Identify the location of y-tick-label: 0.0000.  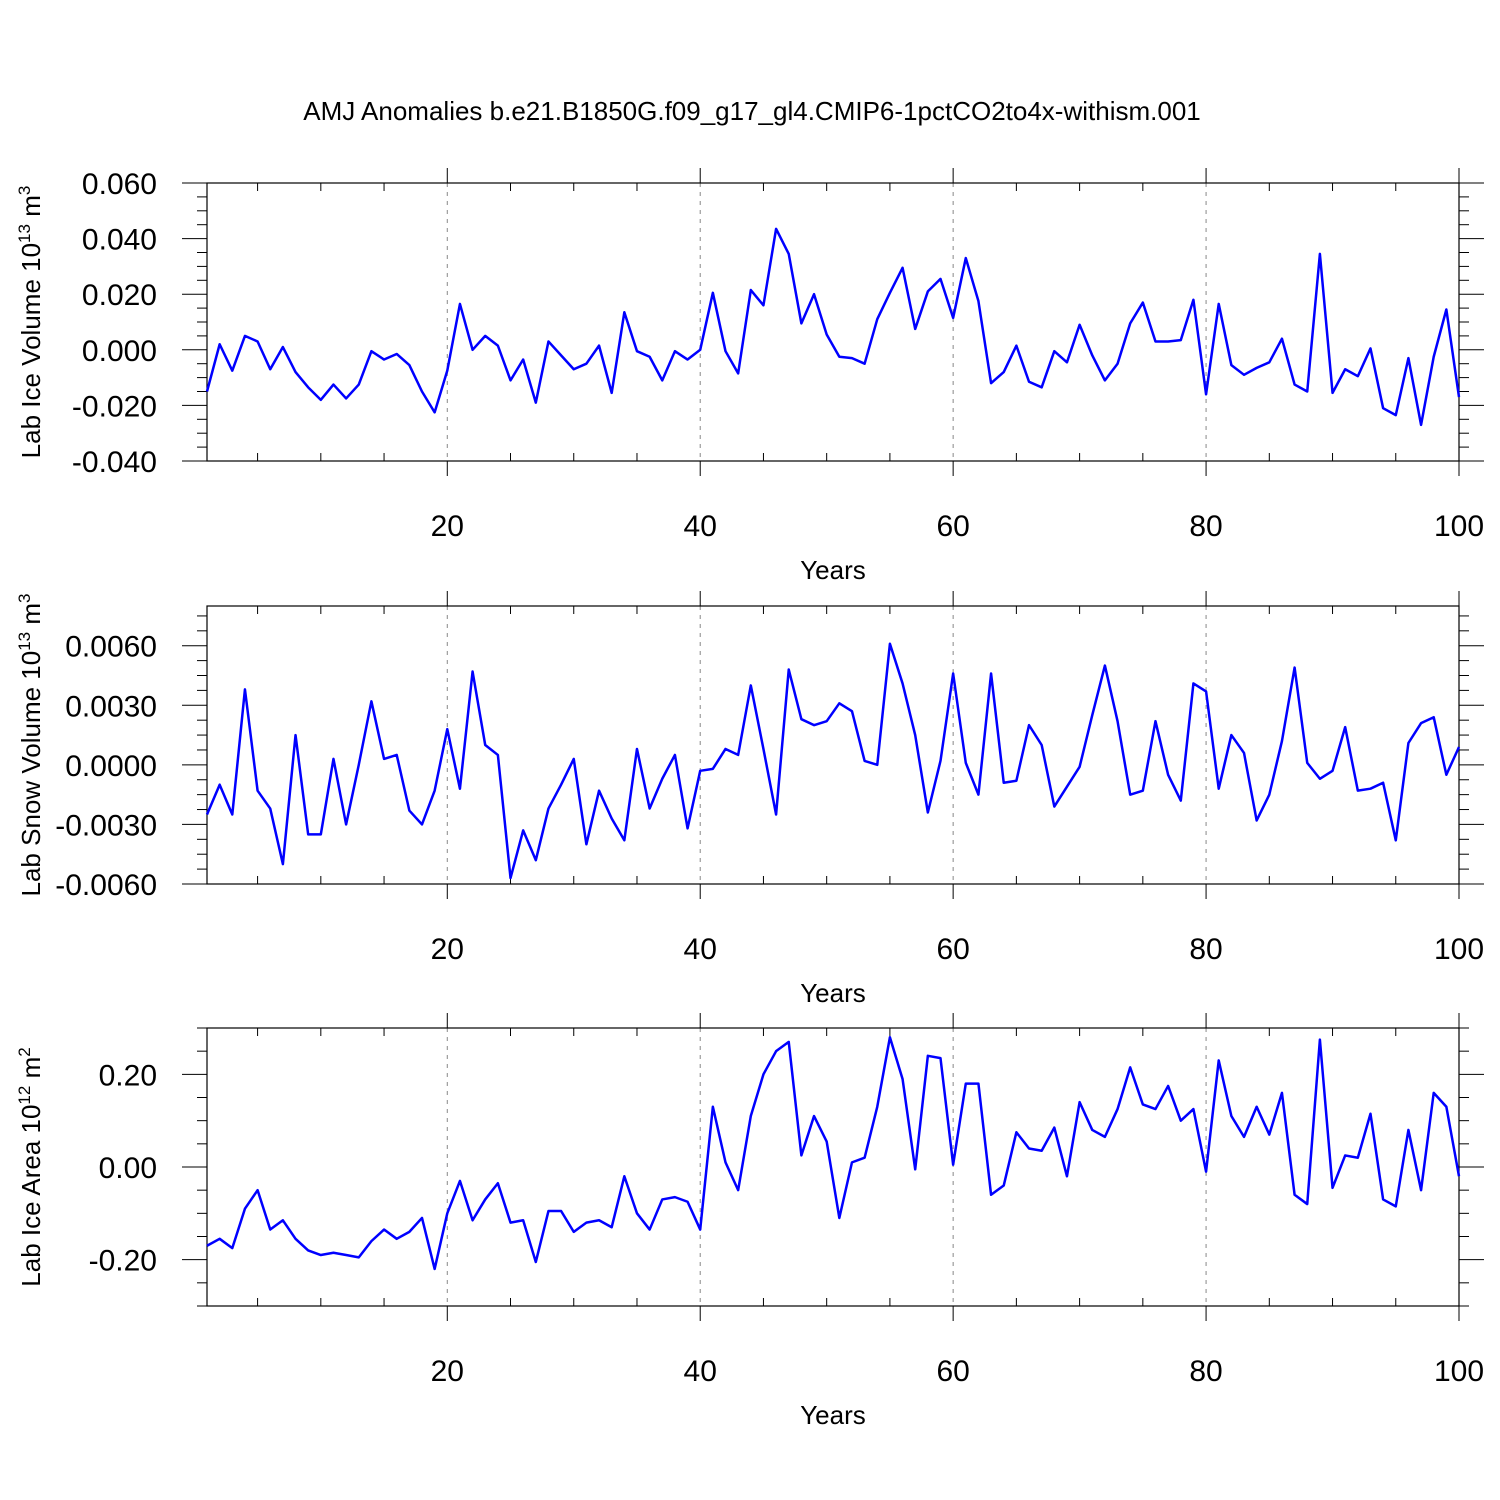
(111, 766).